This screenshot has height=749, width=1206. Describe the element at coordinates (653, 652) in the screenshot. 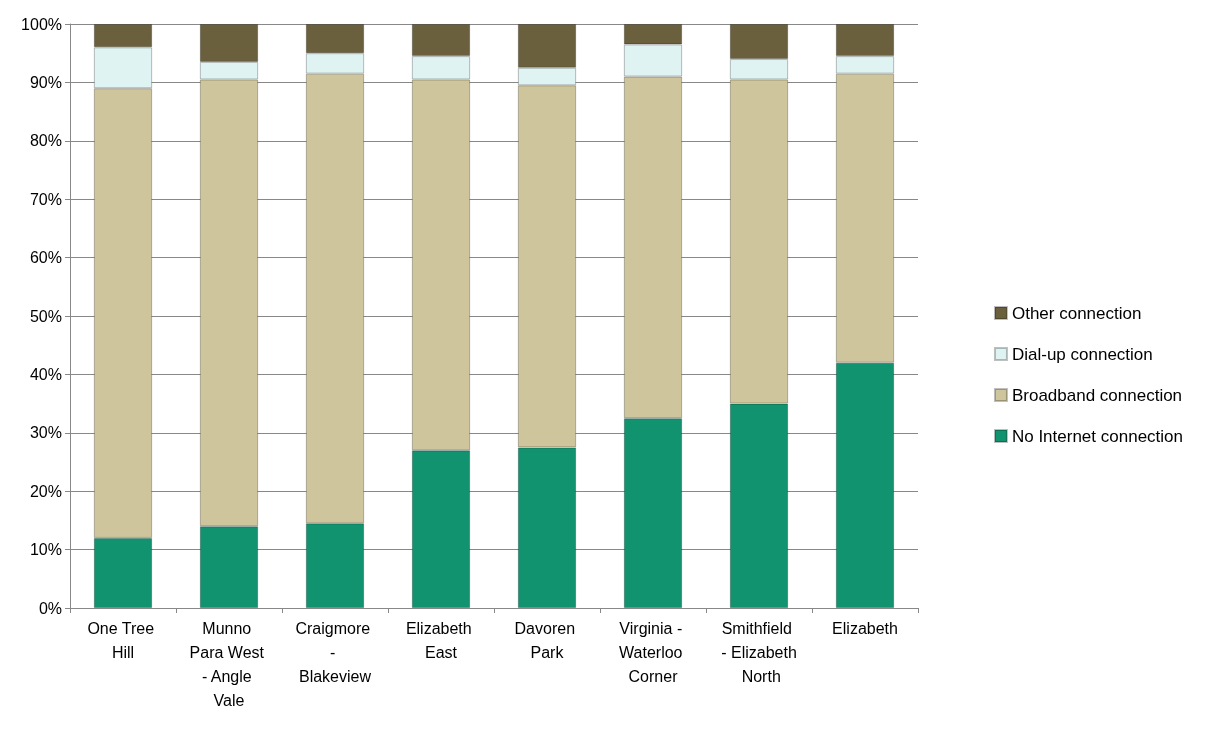

I see `x-tick-label: Virginia - Waterloo Corner` at that location.